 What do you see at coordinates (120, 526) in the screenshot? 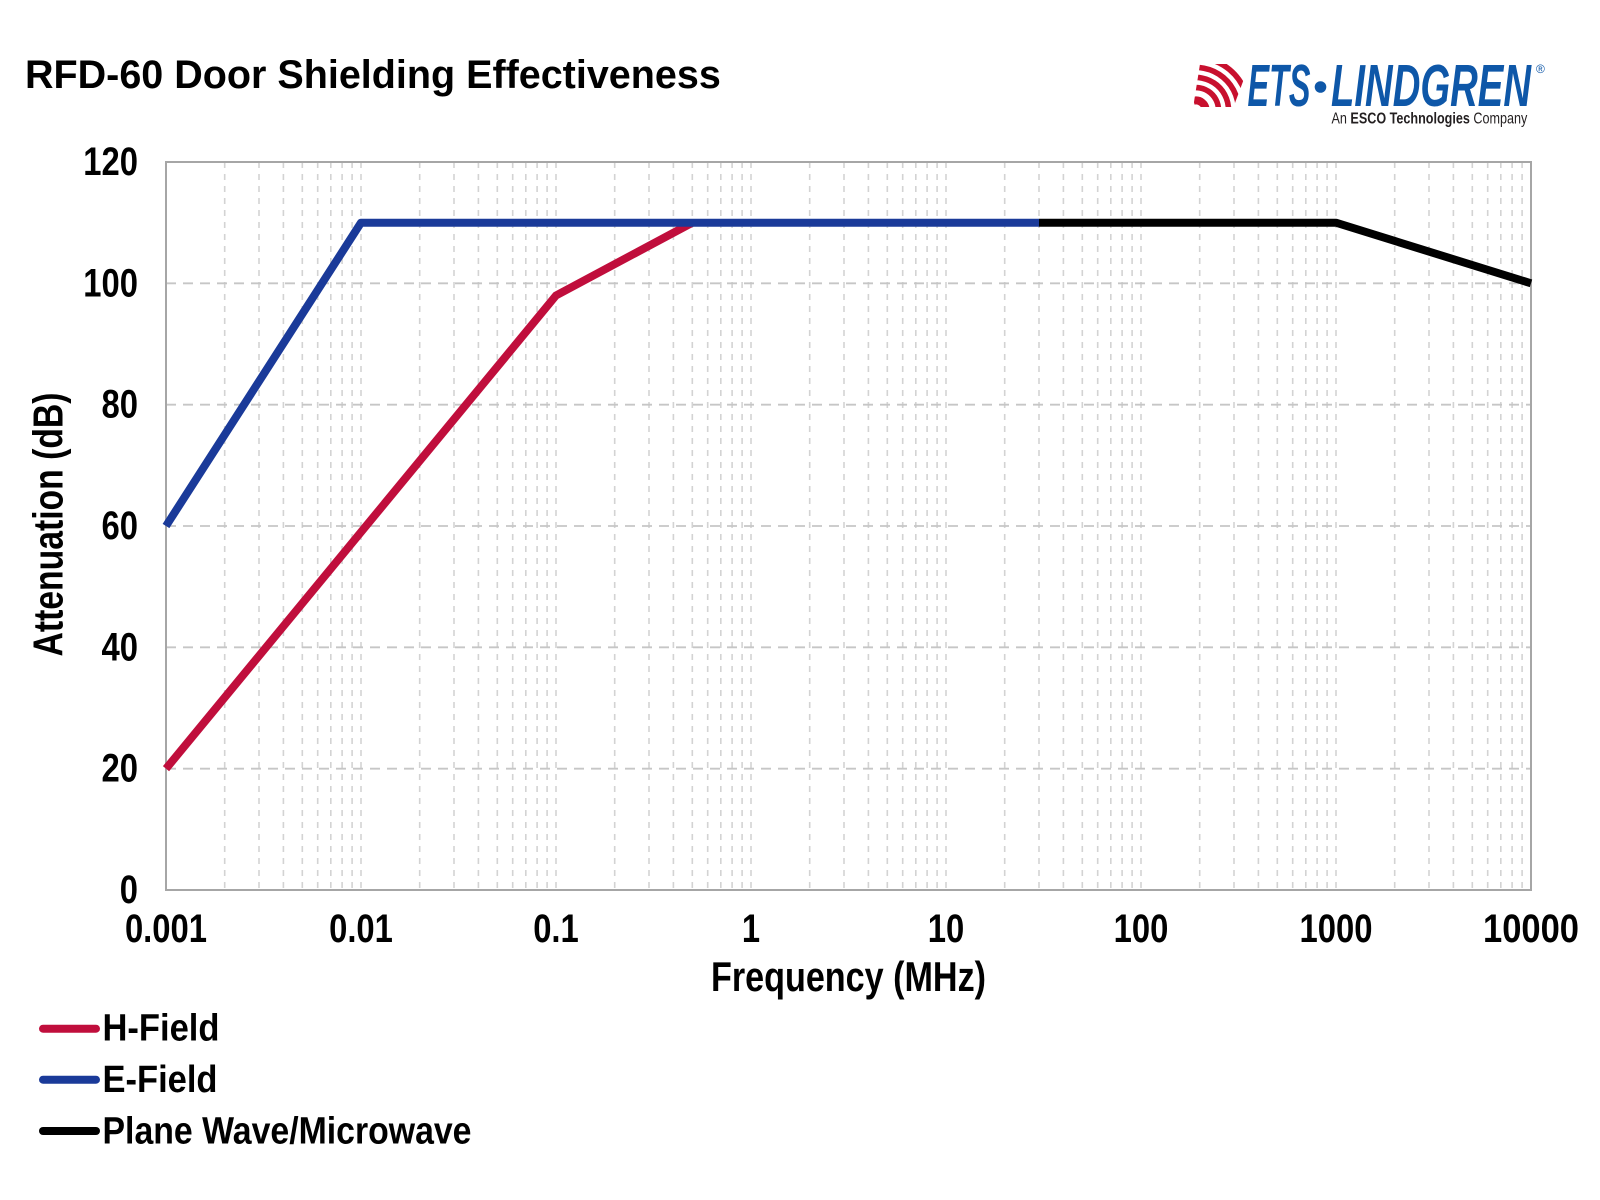
I see `svg-text: 60` at bounding box center [120, 526].